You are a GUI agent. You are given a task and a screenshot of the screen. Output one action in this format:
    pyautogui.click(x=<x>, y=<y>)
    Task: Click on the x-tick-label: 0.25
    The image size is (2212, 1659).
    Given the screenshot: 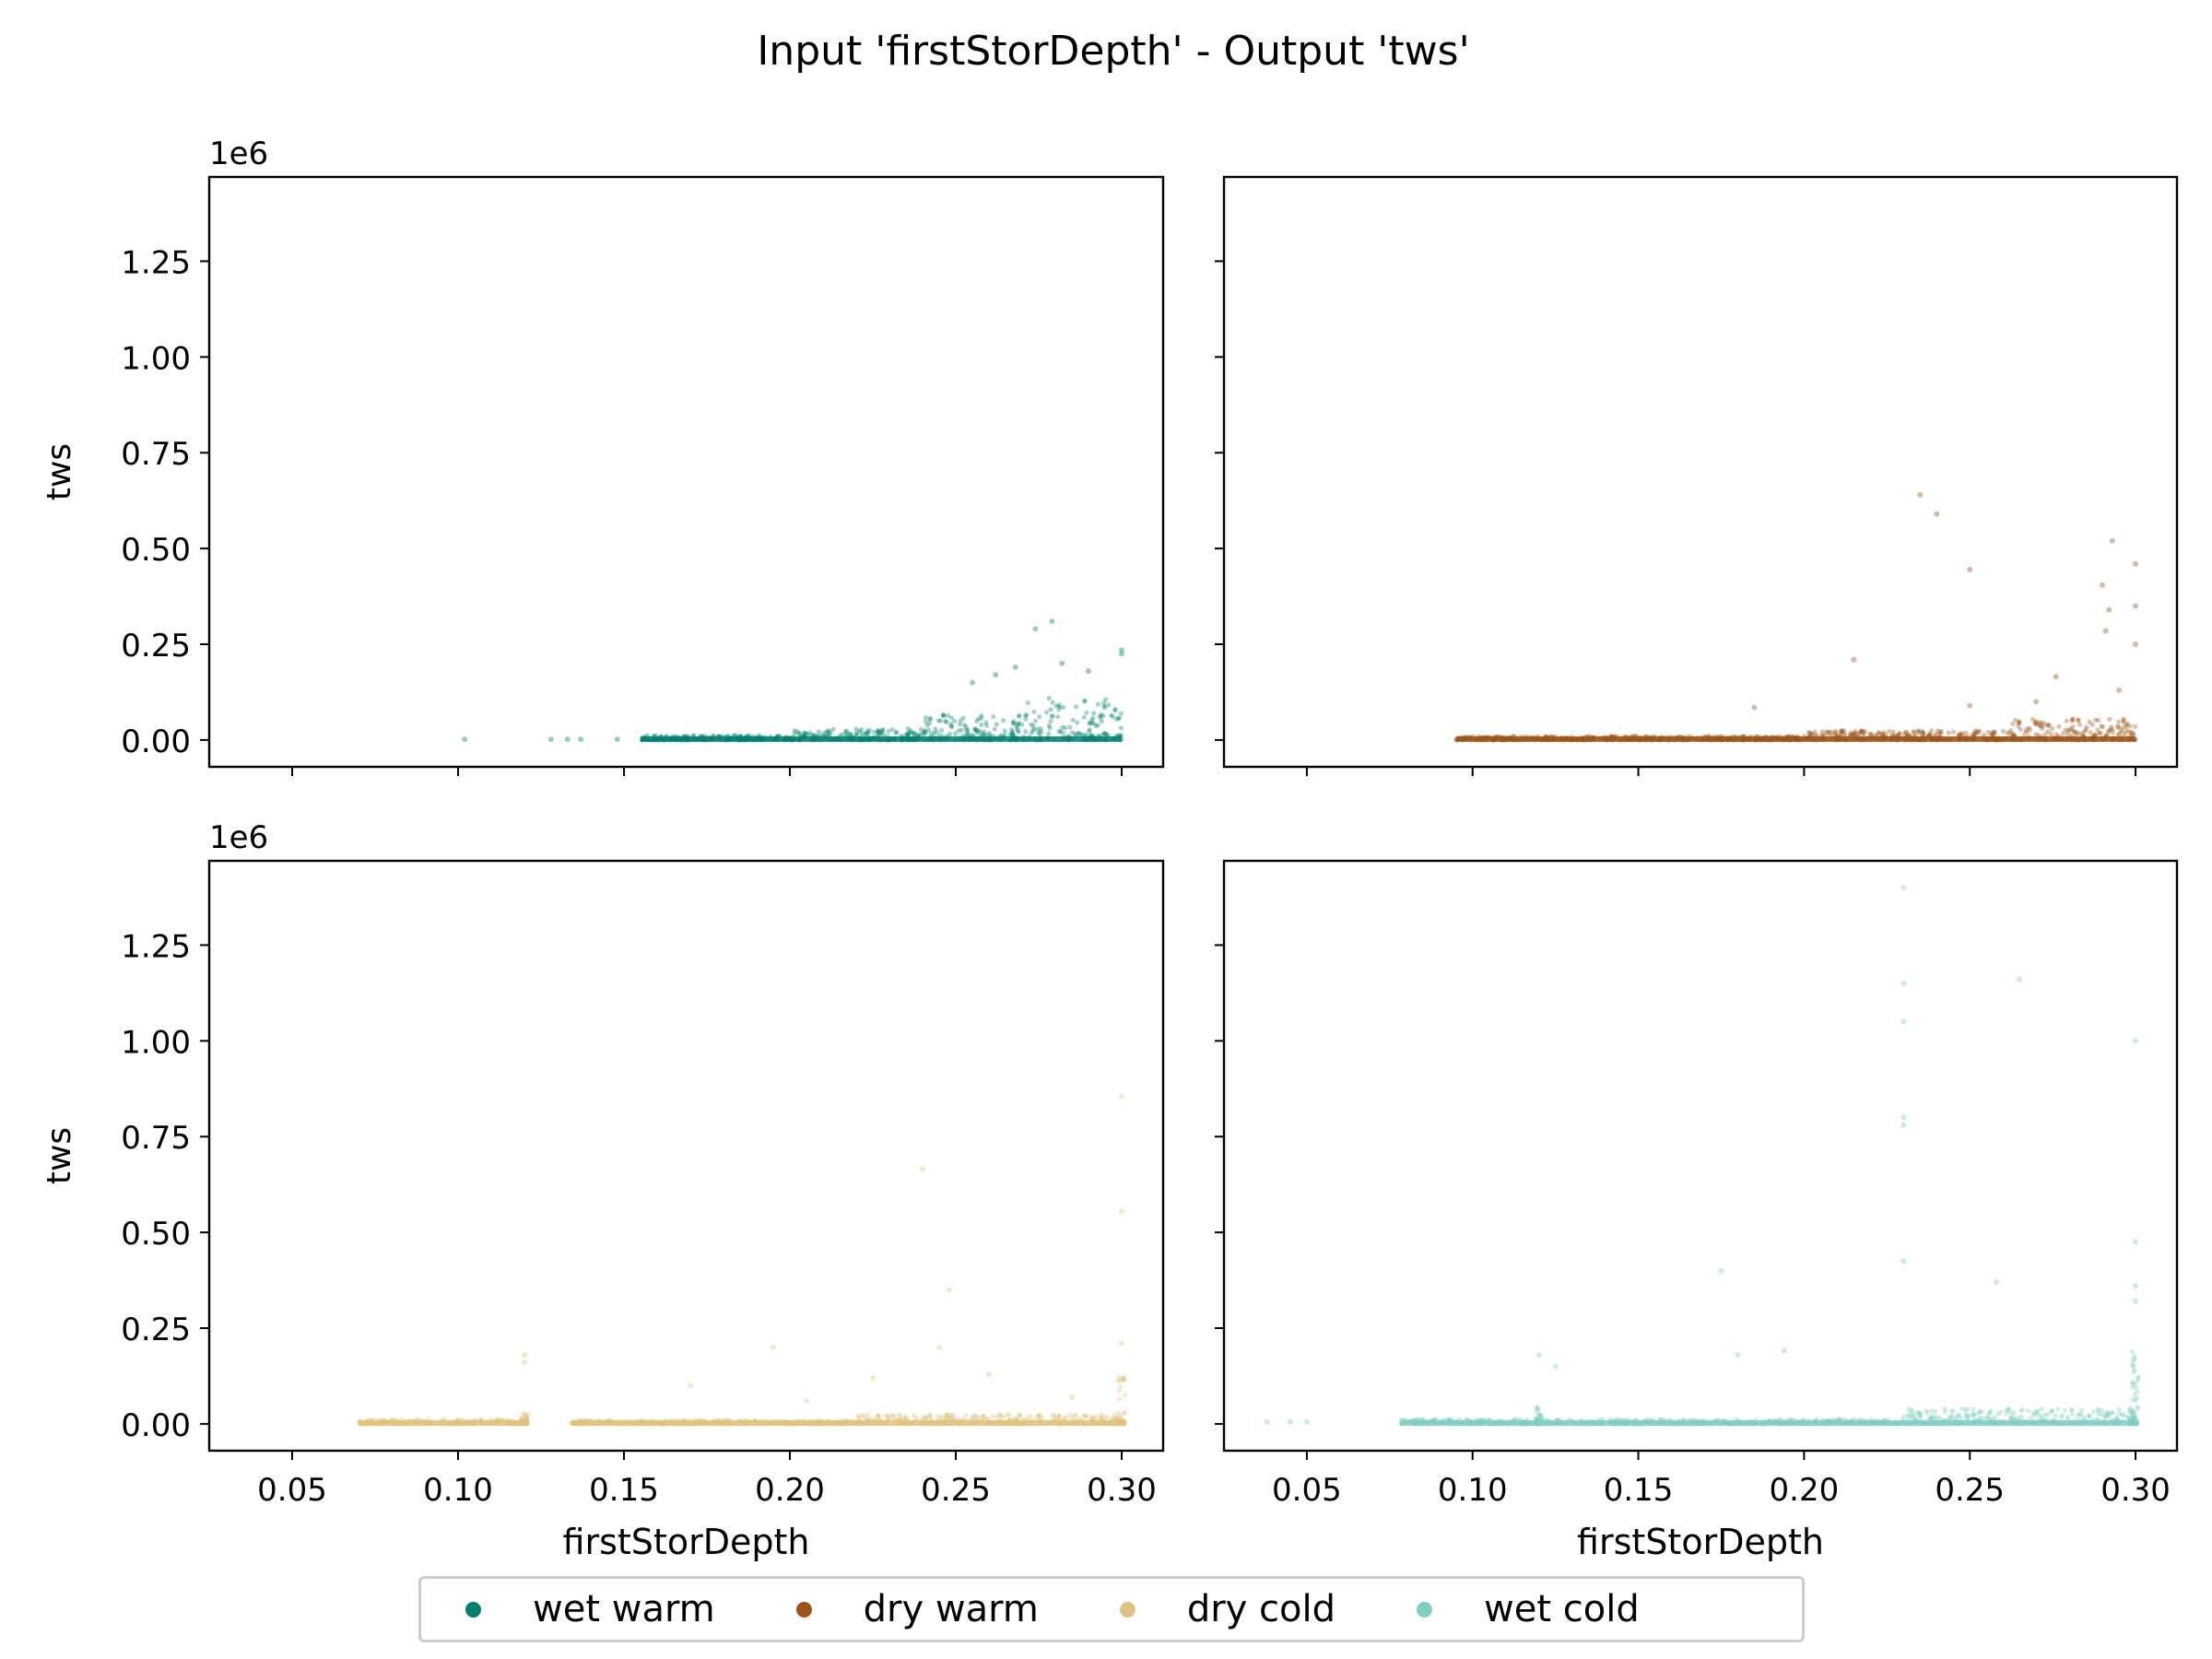 What is the action you would take?
    pyautogui.click(x=1970, y=1490)
    